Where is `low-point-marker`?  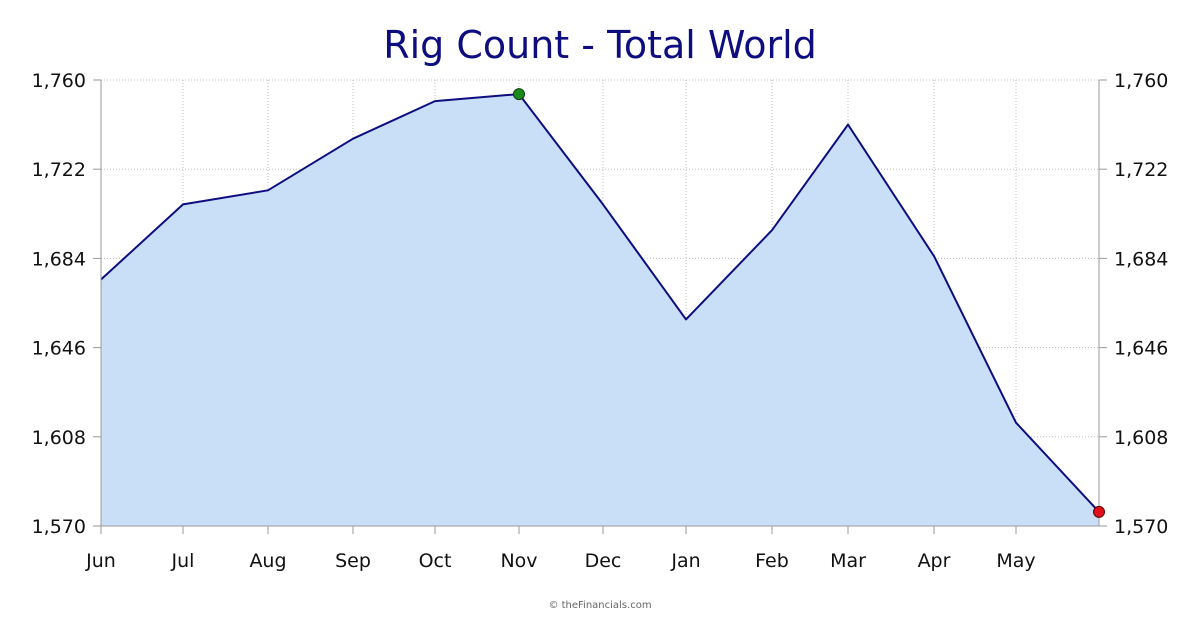
low-point-marker is located at coordinates (1099, 511).